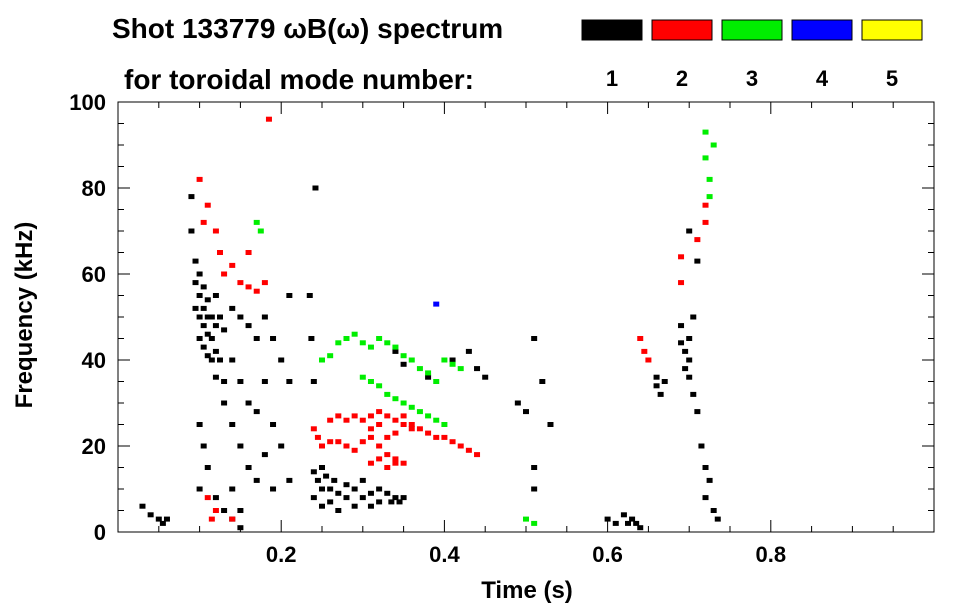 The image size is (963, 615). I want to click on x-axis-label: Time (s), so click(527, 590).